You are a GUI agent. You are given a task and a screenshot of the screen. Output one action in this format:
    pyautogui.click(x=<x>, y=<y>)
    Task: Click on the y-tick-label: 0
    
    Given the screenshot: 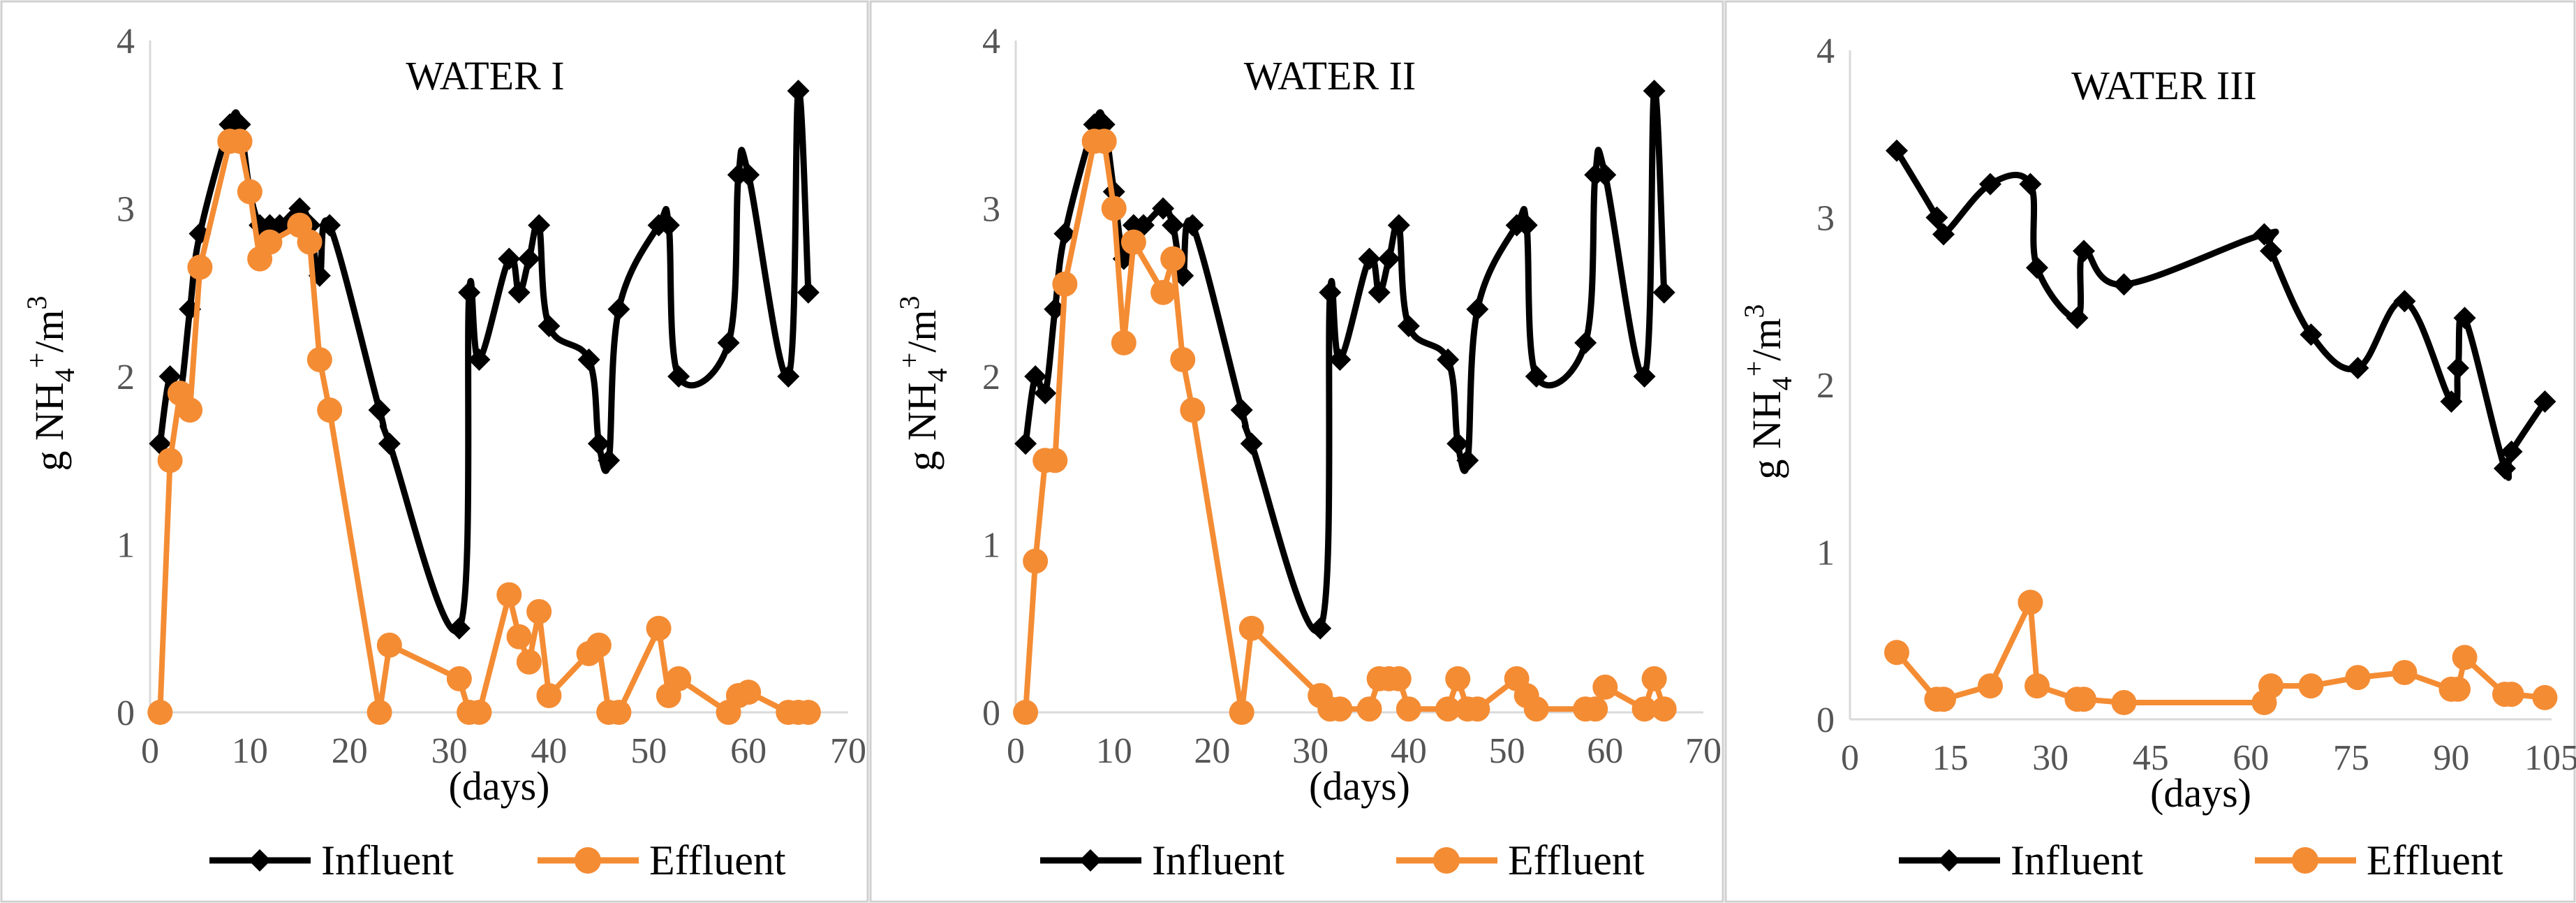 What is the action you would take?
    pyautogui.click(x=1825, y=720)
    